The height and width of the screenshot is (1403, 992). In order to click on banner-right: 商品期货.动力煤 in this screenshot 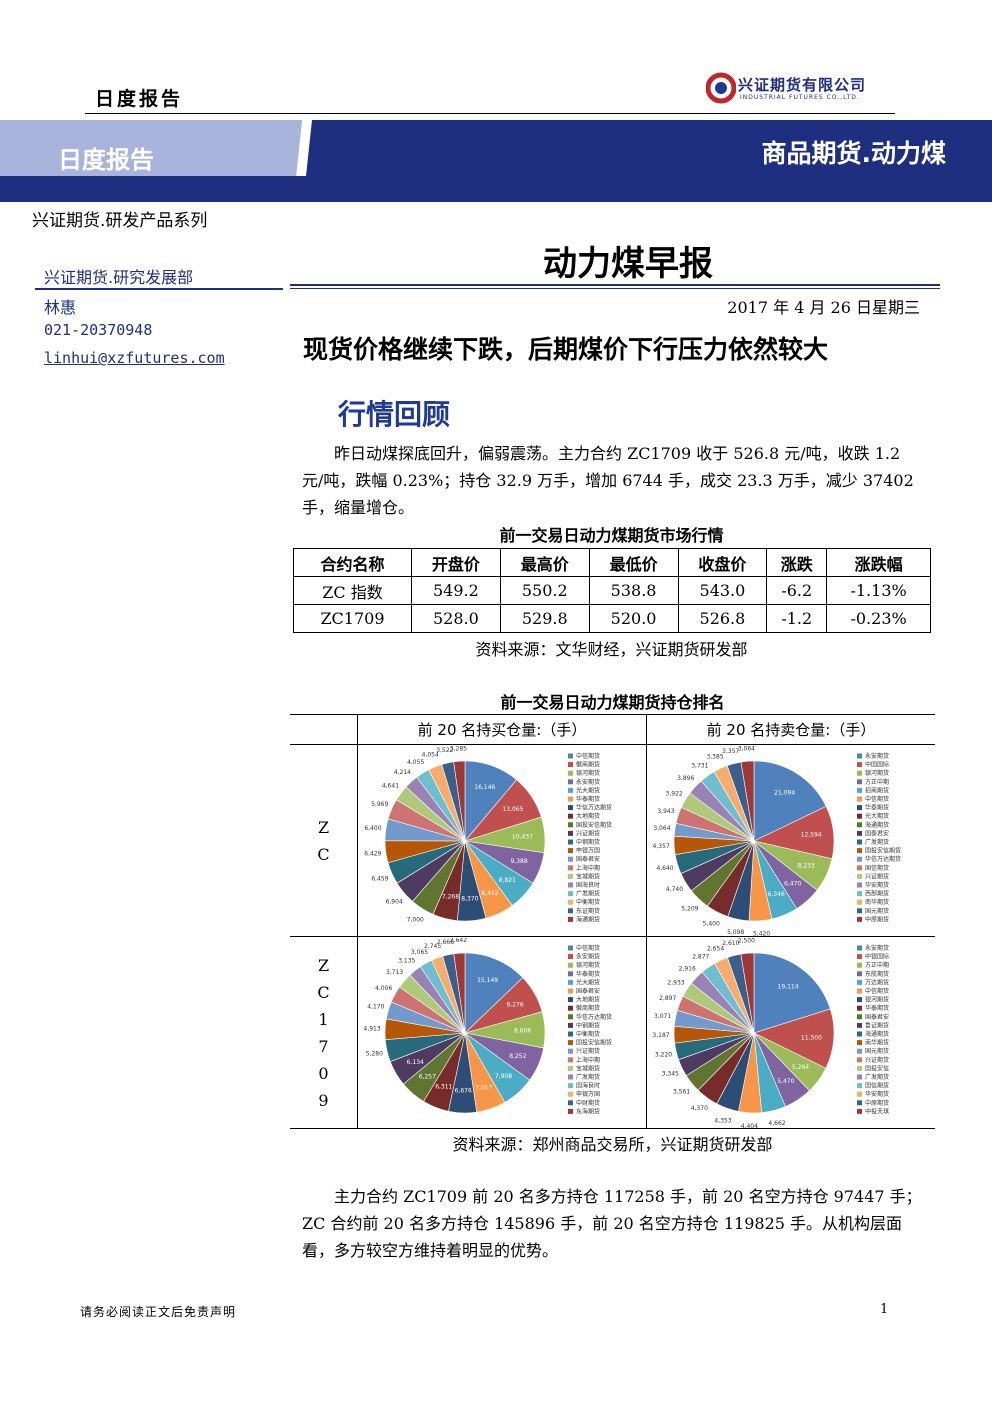, I will do `click(854, 153)`.